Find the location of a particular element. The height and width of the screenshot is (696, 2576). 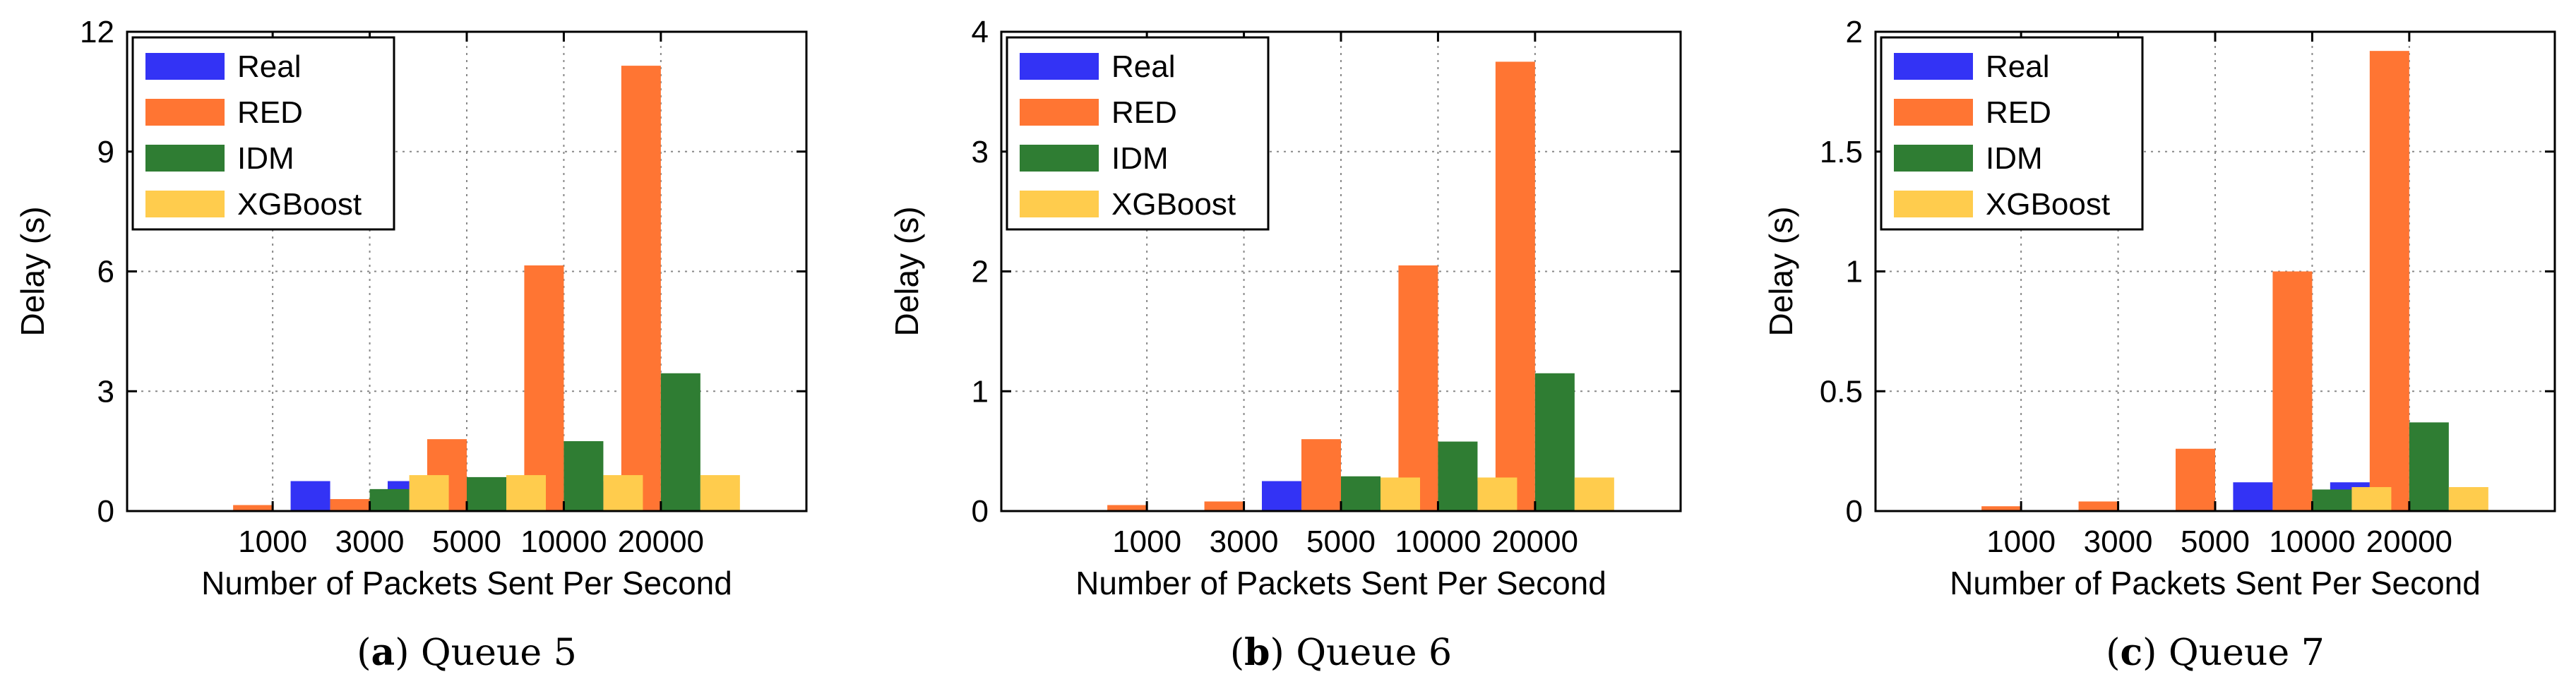

y-tick-label: 0.5 is located at coordinates (1841, 391).